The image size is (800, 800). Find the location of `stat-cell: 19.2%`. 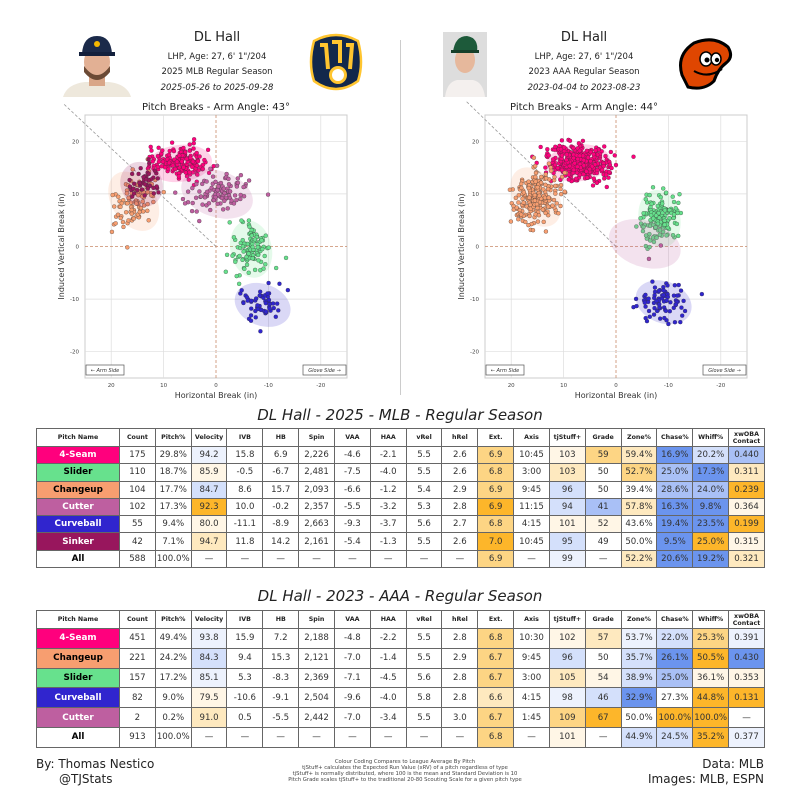

stat-cell: 19.2% is located at coordinates (711, 559).